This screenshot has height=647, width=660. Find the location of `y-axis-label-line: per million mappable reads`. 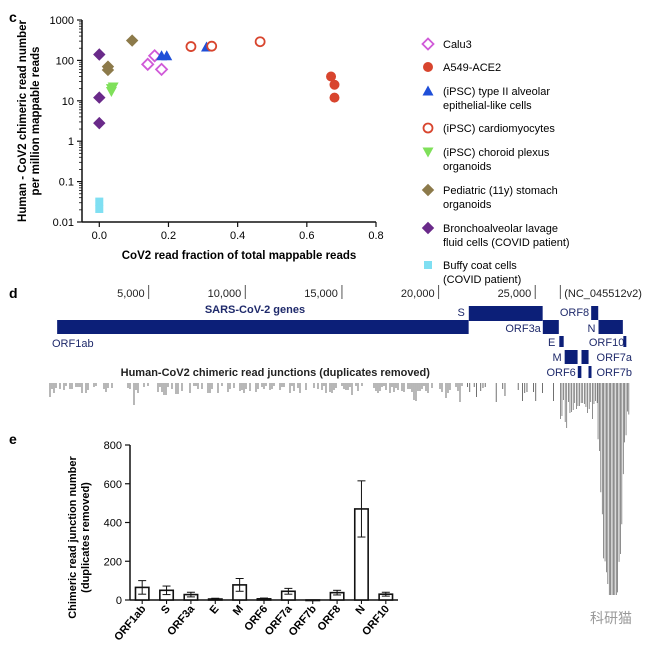

y-axis-label-line: per million mappable reads is located at coordinates (36, 121).